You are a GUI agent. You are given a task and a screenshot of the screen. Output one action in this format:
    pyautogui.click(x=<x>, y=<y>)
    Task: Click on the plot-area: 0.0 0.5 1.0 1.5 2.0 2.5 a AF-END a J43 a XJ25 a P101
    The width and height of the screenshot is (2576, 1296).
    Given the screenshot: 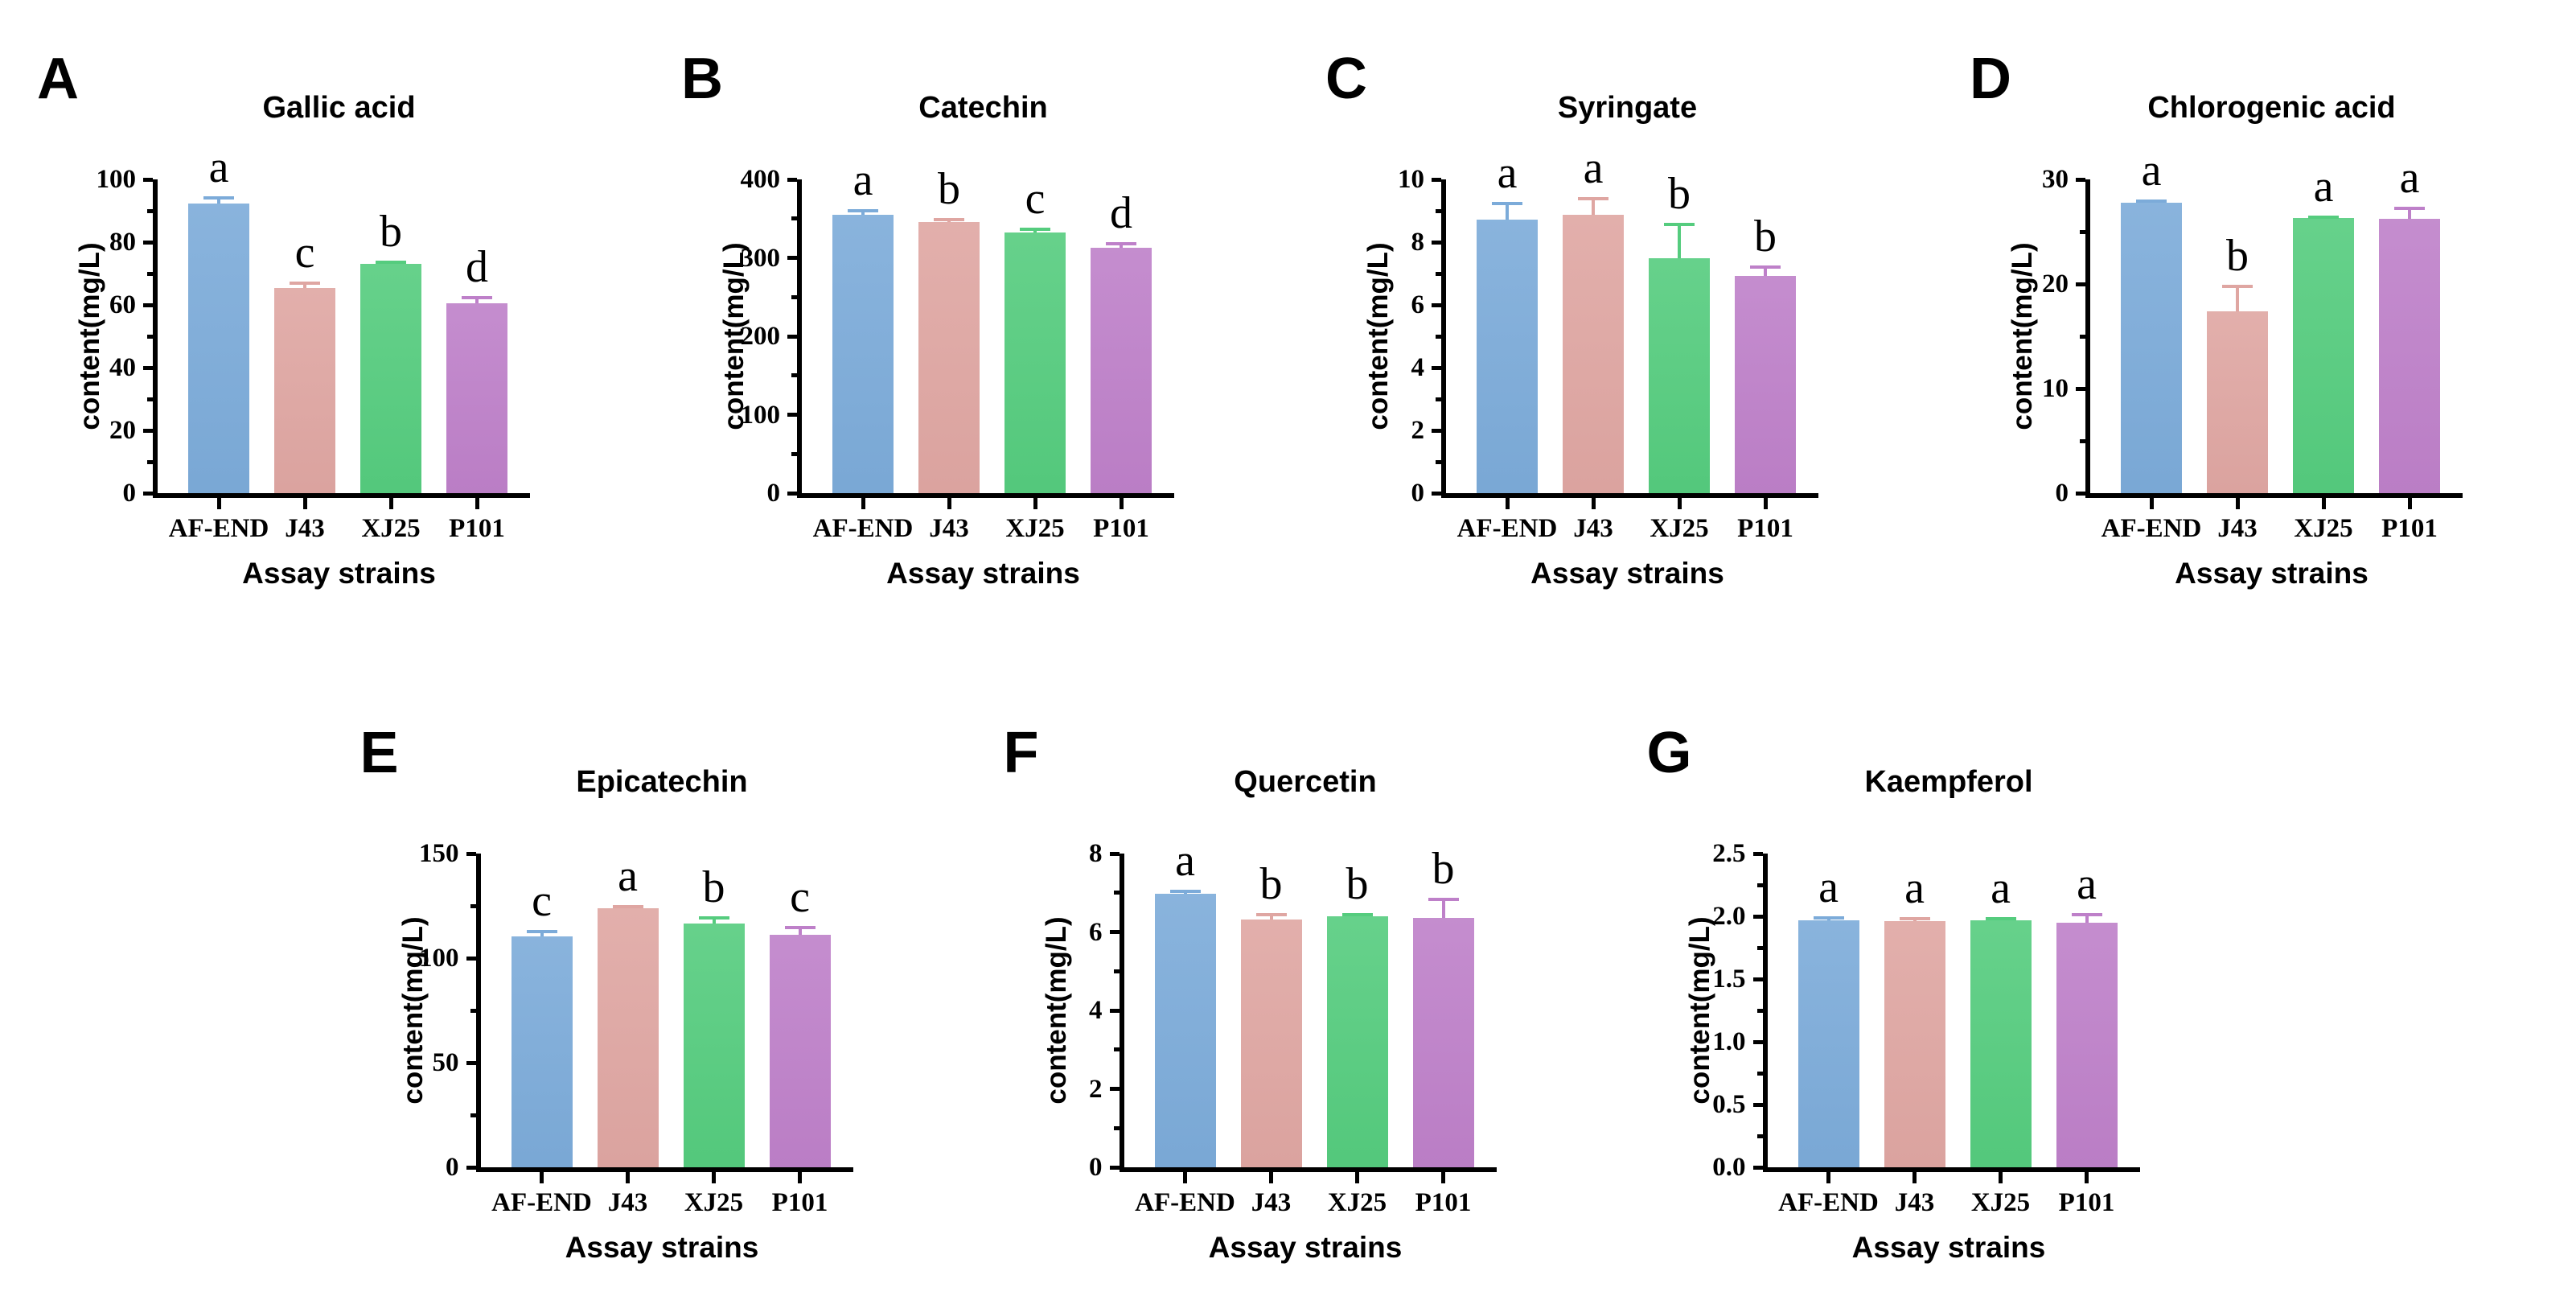 What is the action you would take?
    pyautogui.click(x=1926, y=1028)
    